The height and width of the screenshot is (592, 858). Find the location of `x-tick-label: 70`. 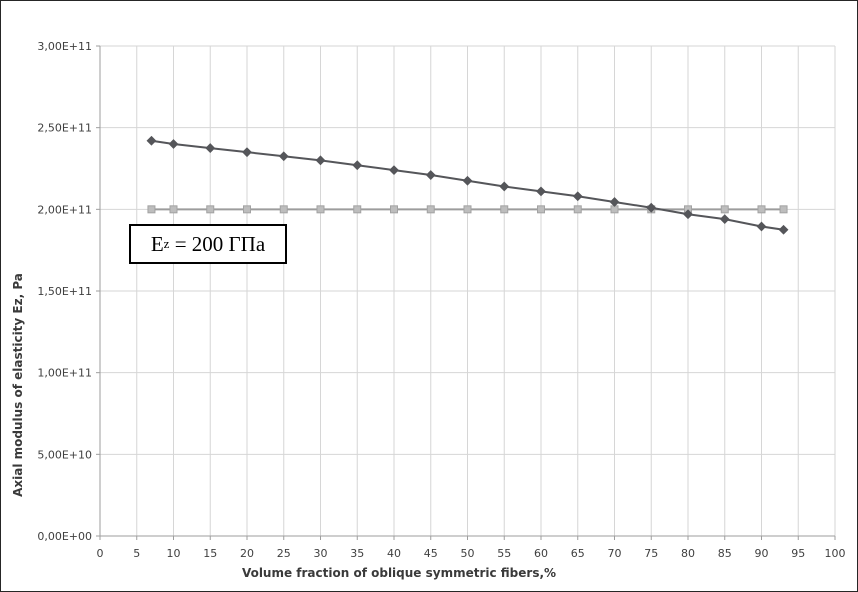

x-tick-label: 70 is located at coordinates (615, 553).